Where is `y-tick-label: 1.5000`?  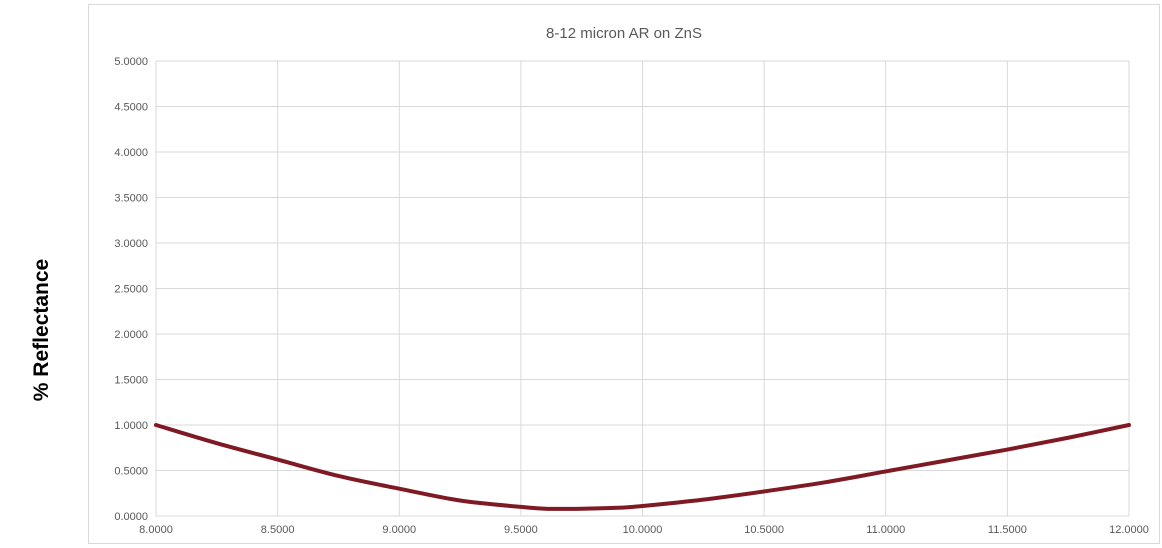
y-tick-label: 1.5000 is located at coordinates (131, 381).